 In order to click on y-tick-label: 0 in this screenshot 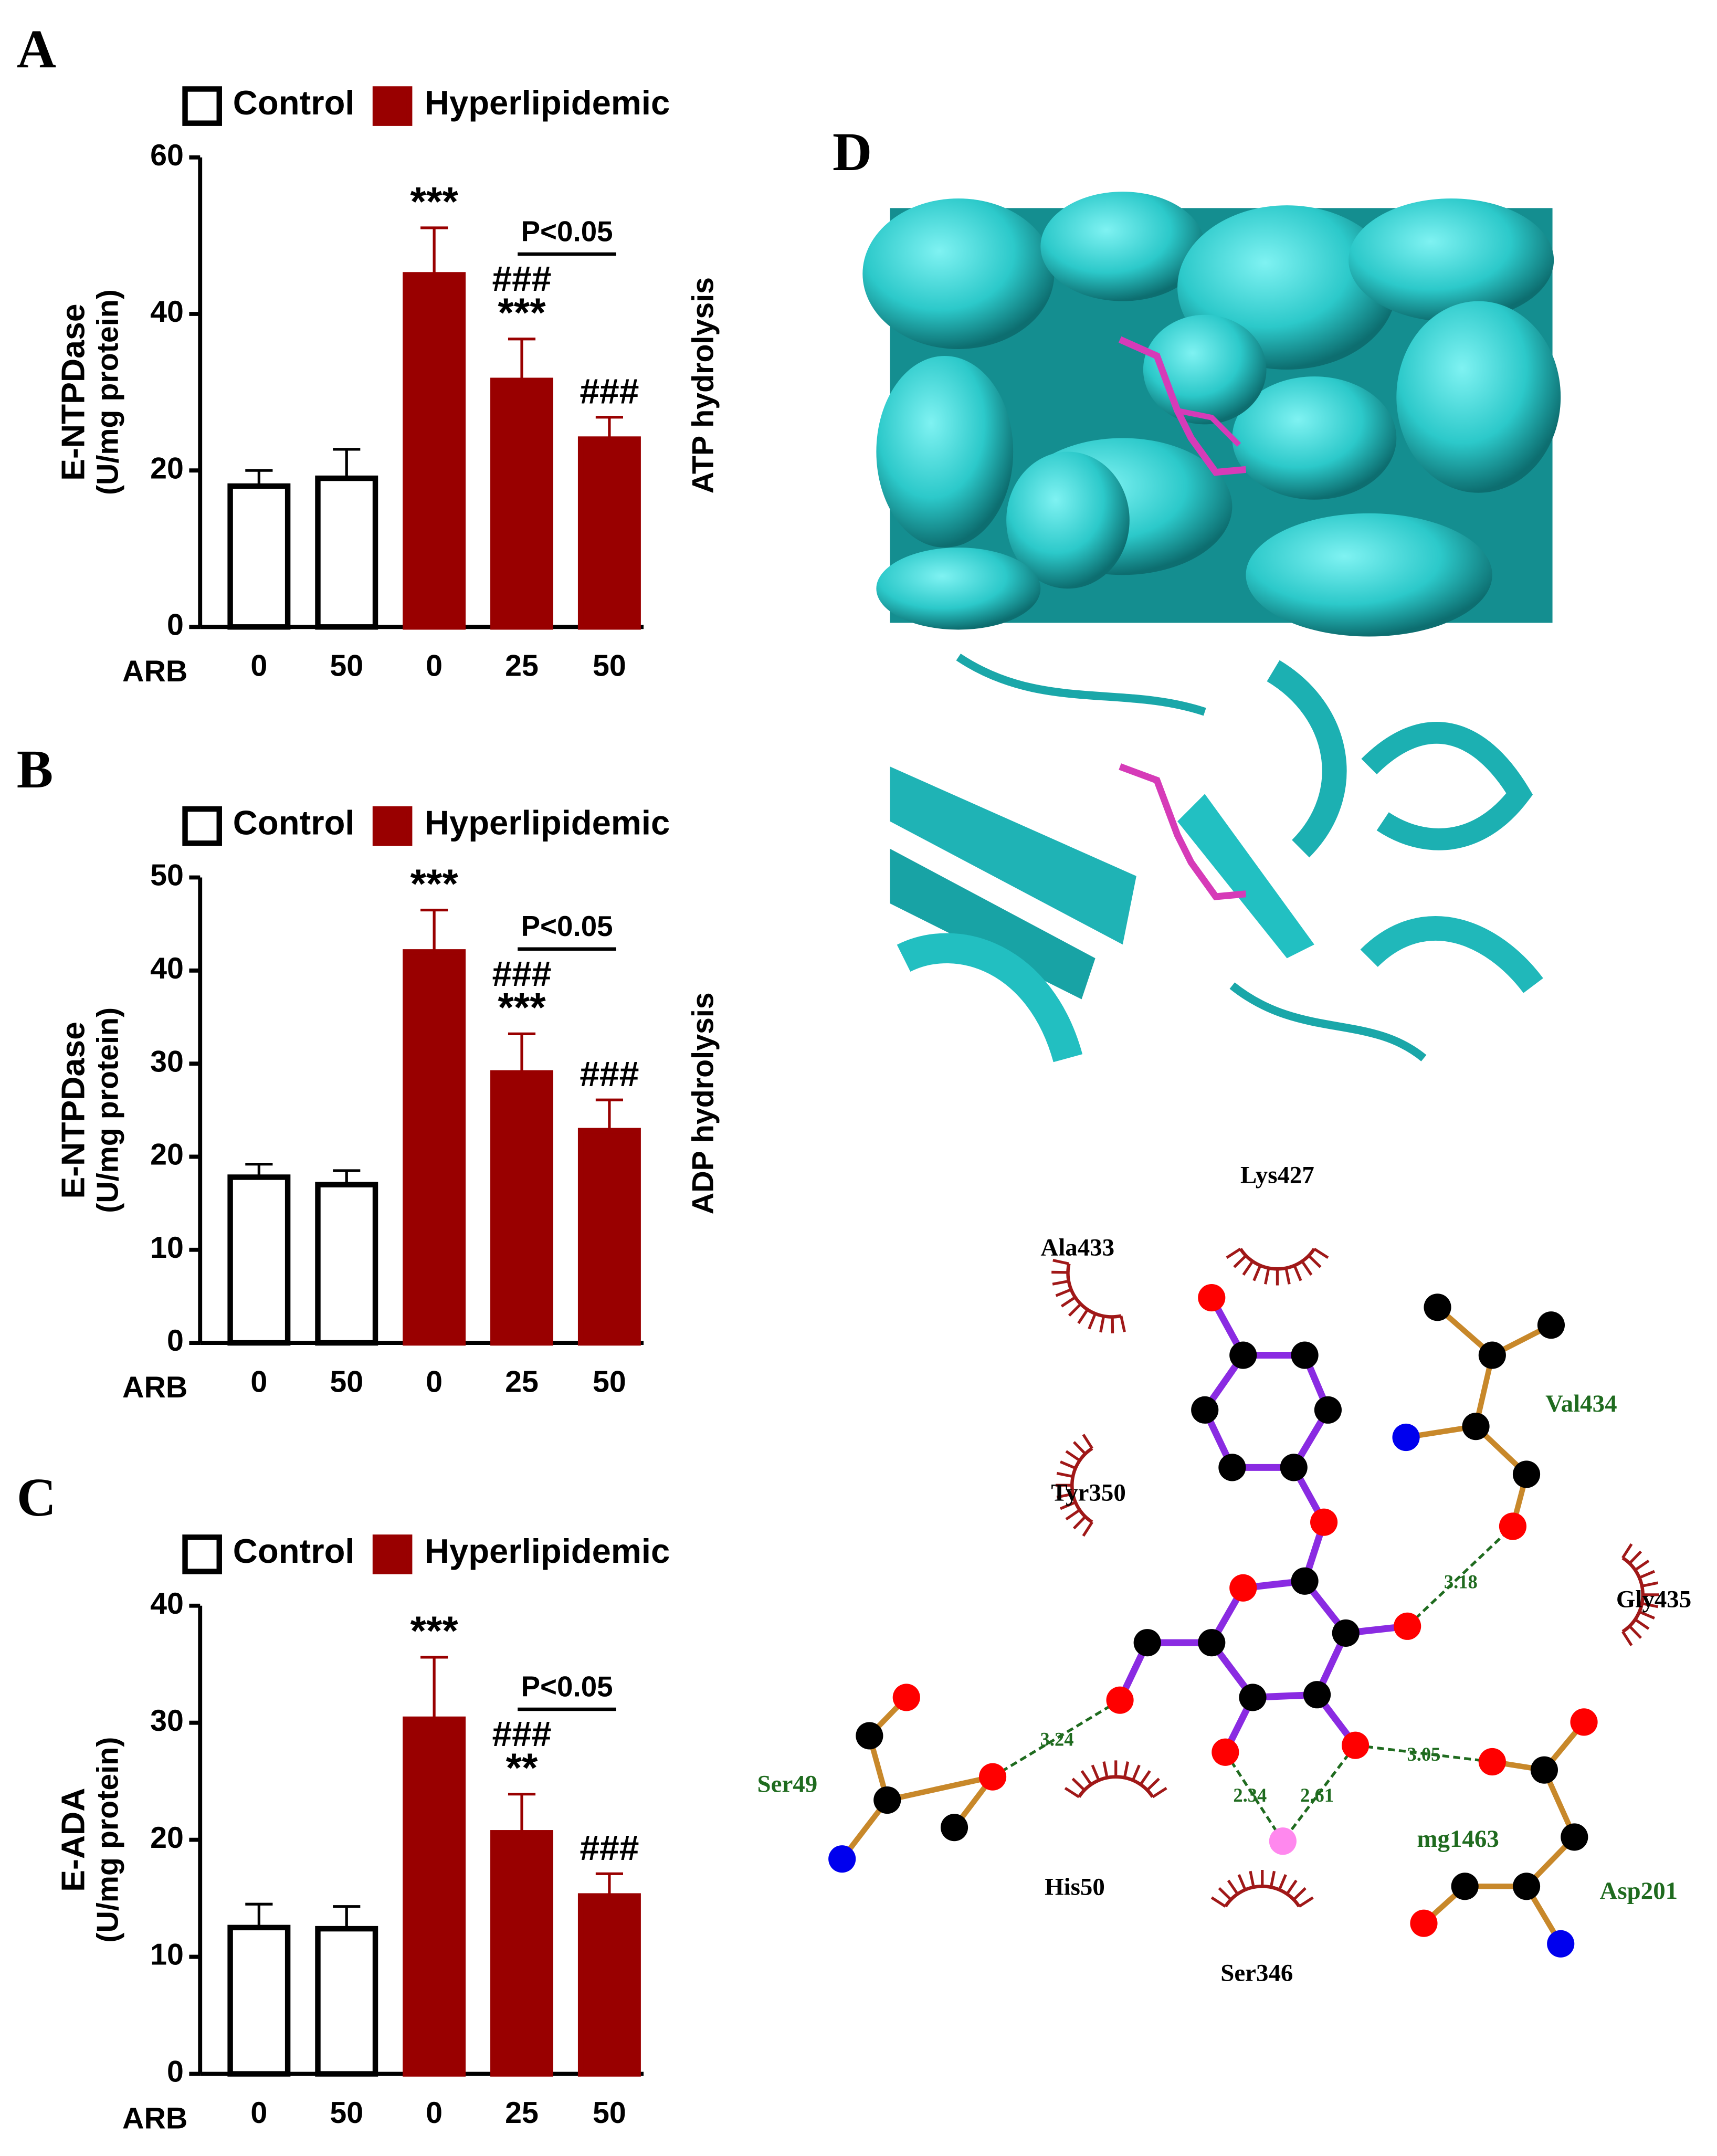, I will do `click(176, 2072)`.